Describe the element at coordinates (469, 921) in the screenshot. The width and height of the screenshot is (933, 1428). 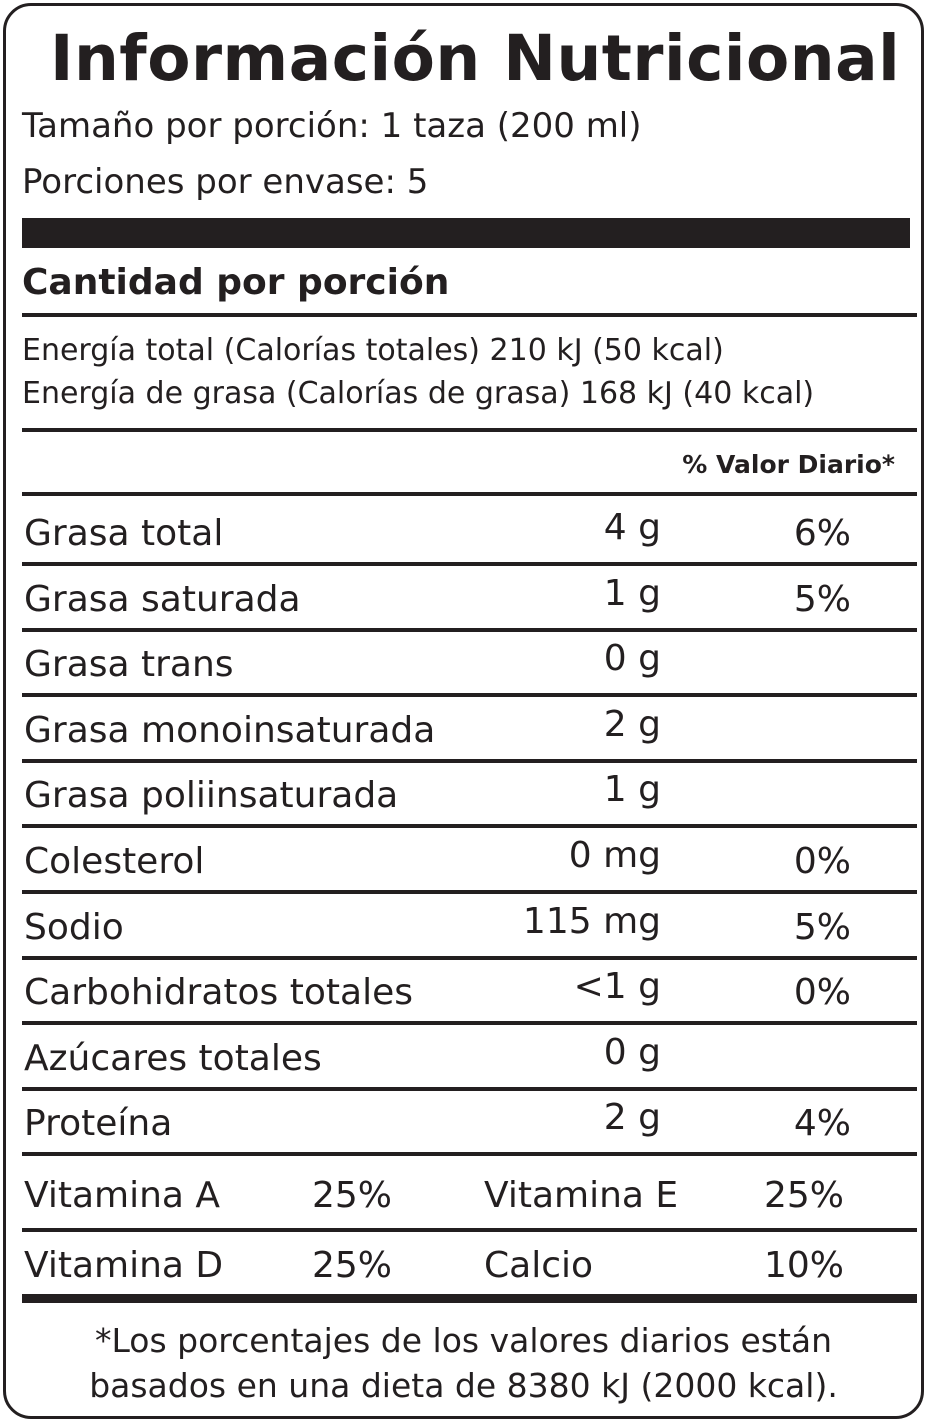
I see `nutrient-row: Sodio 115 mg 5%` at that location.